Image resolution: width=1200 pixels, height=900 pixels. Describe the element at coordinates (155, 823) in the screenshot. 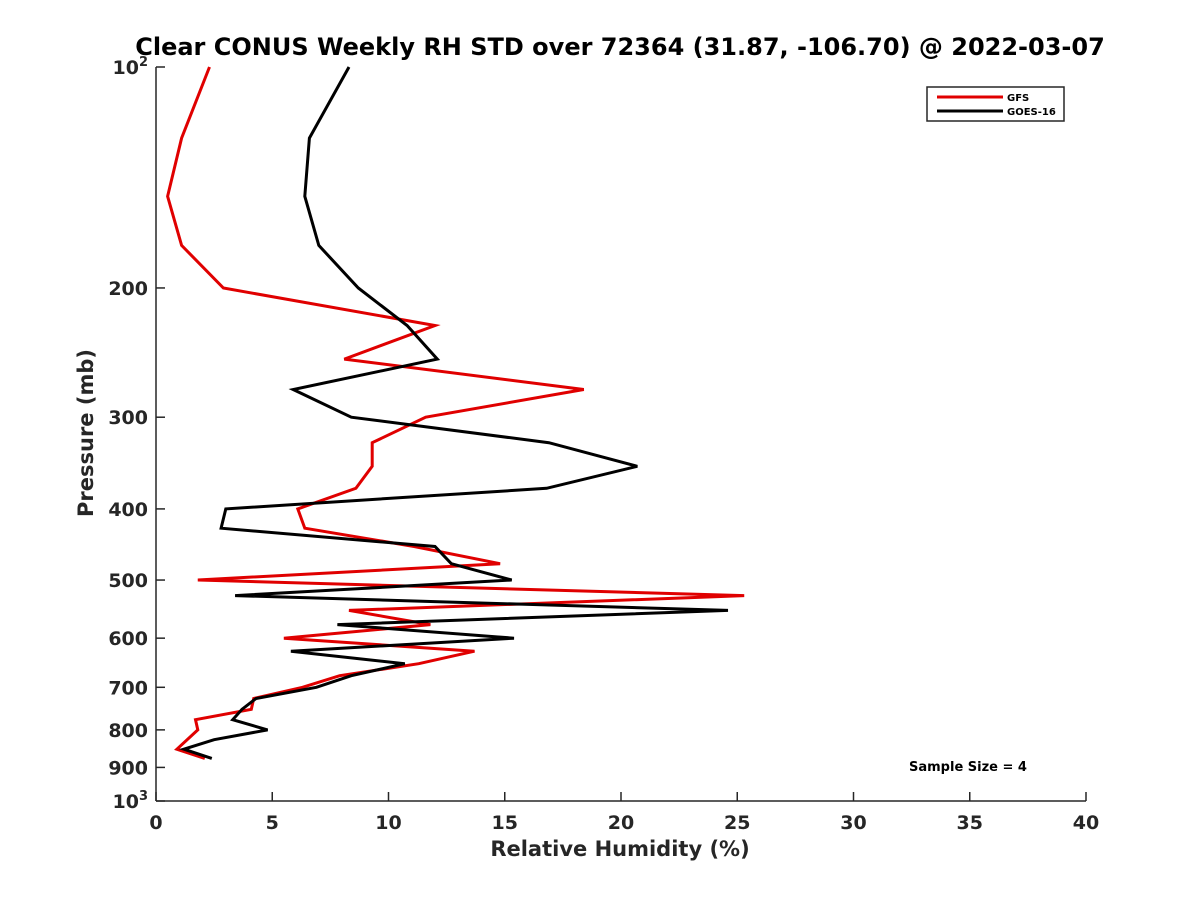

I see `x-tick-label: 0` at that location.